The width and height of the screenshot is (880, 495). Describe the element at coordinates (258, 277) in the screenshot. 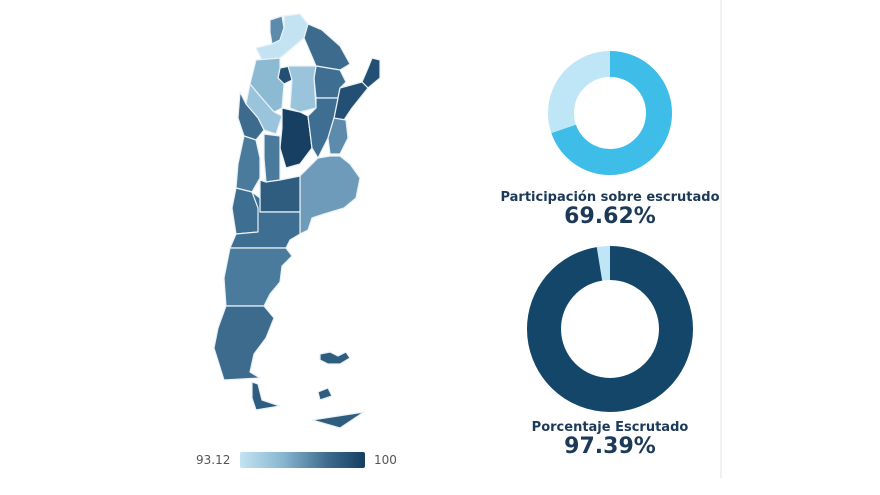

I see `province-chubut` at that location.